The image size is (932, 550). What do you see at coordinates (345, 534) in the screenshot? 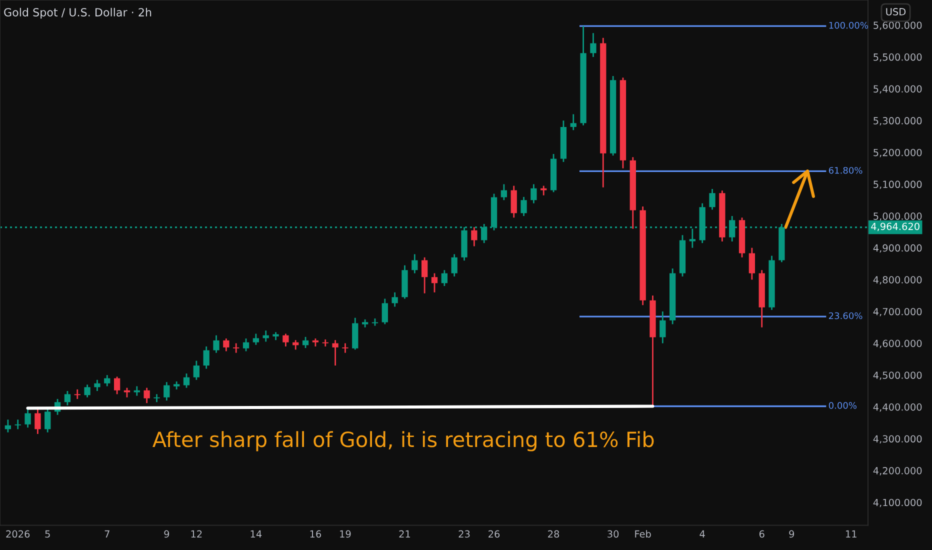
I see `x-tick-label: 19` at bounding box center [345, 534].